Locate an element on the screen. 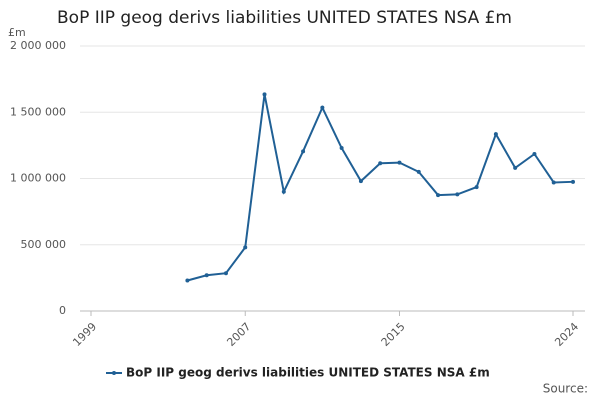  y-unit-label: £m is located at coordinates (17, 32).